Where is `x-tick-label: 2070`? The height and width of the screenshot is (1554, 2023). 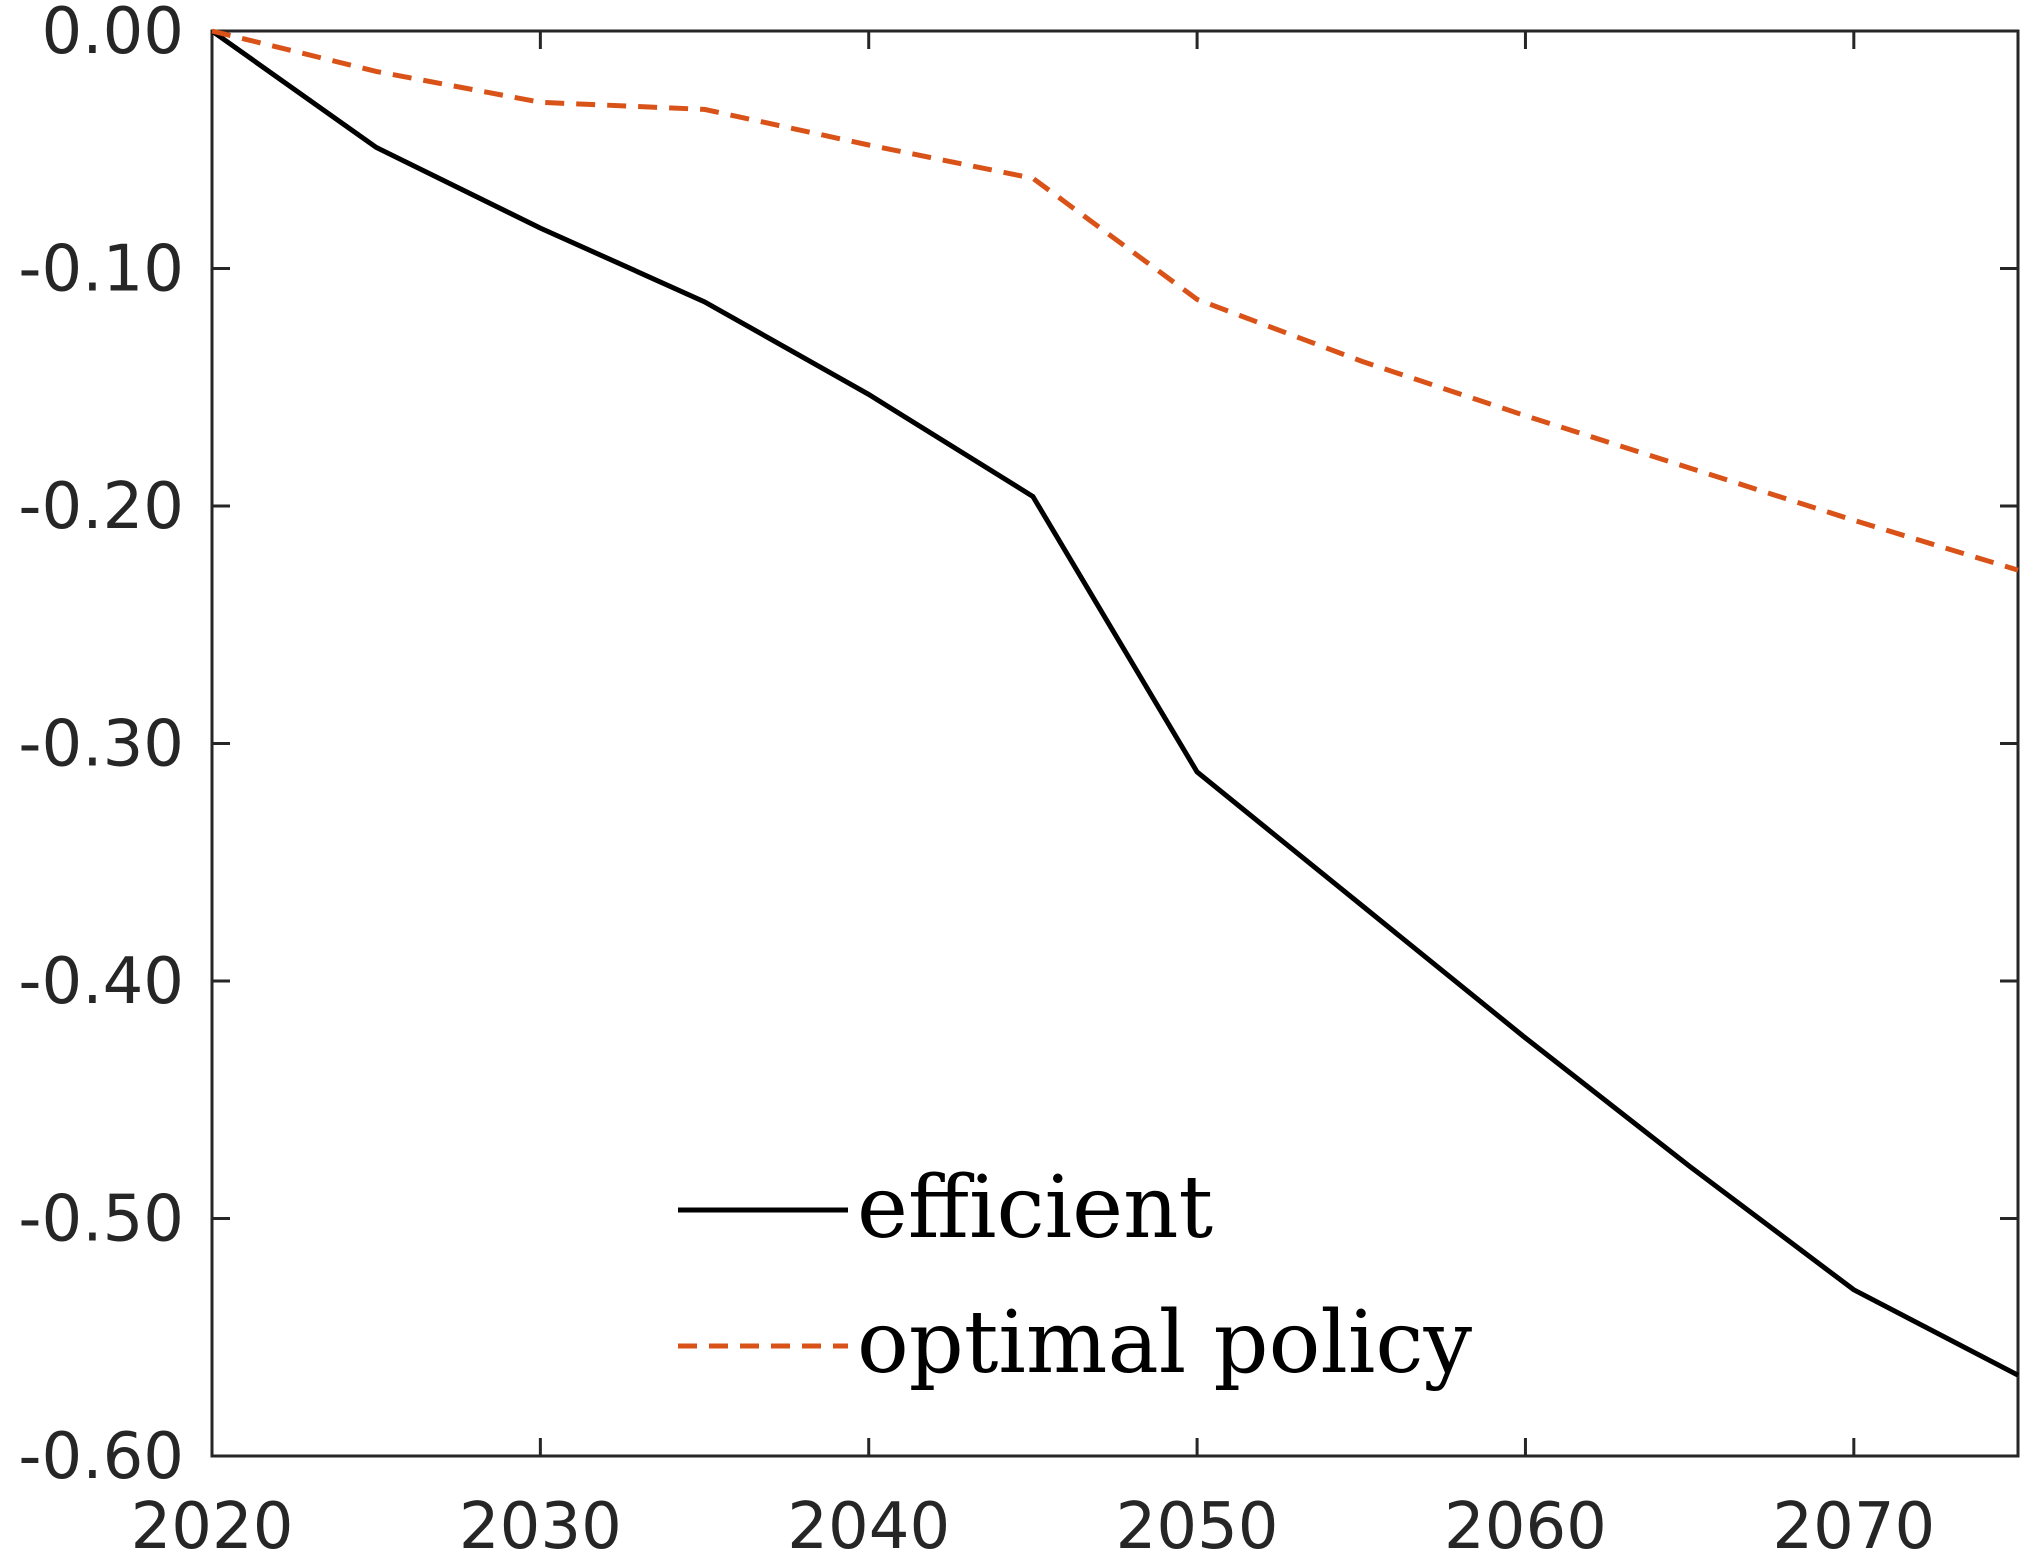 x-tick-label: 2070 is located at coordinates (1853, 1522).